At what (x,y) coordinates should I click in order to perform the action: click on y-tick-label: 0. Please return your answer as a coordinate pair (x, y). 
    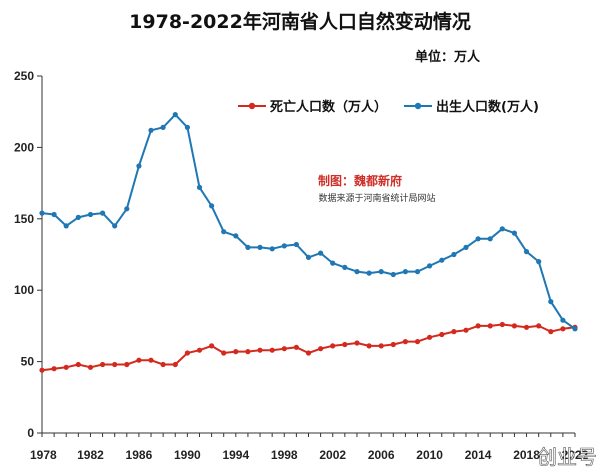
    Looking at the image, I should click on (30, 433).